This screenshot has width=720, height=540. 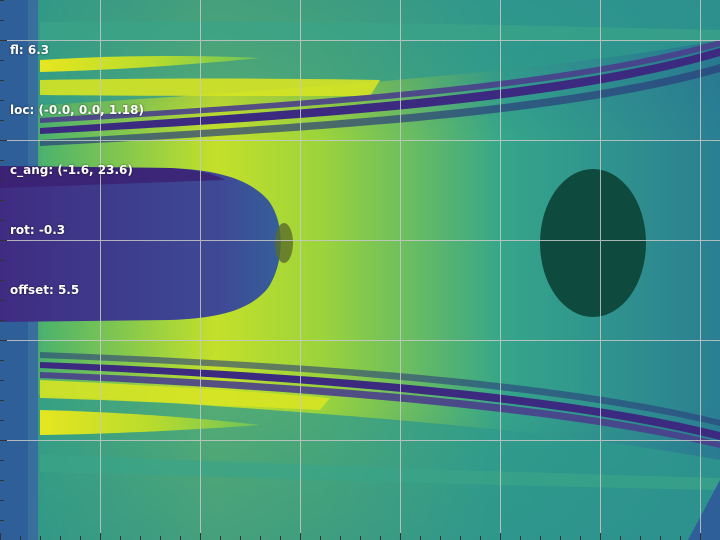 What do you see at coordinates (30, 50) in the screenshot?
I see `hud-focal-length: fl: 6.3` at bounding box center [30, 50].